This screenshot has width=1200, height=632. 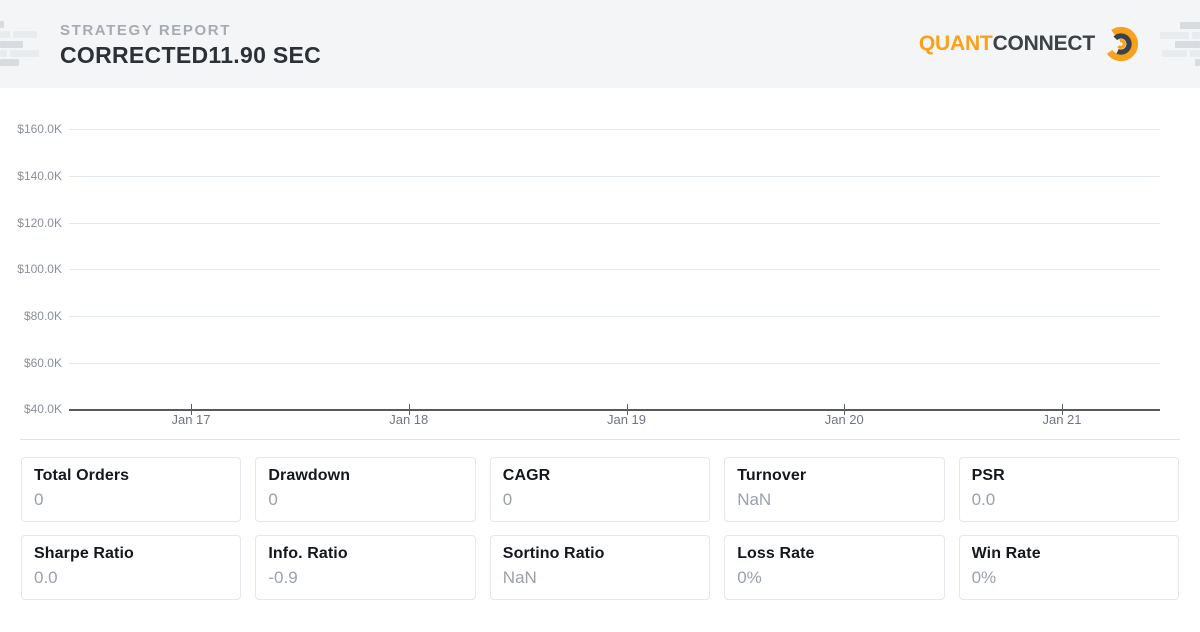 I want to click on stat-card-label: Win Rate, so click(x=1006, y=553).